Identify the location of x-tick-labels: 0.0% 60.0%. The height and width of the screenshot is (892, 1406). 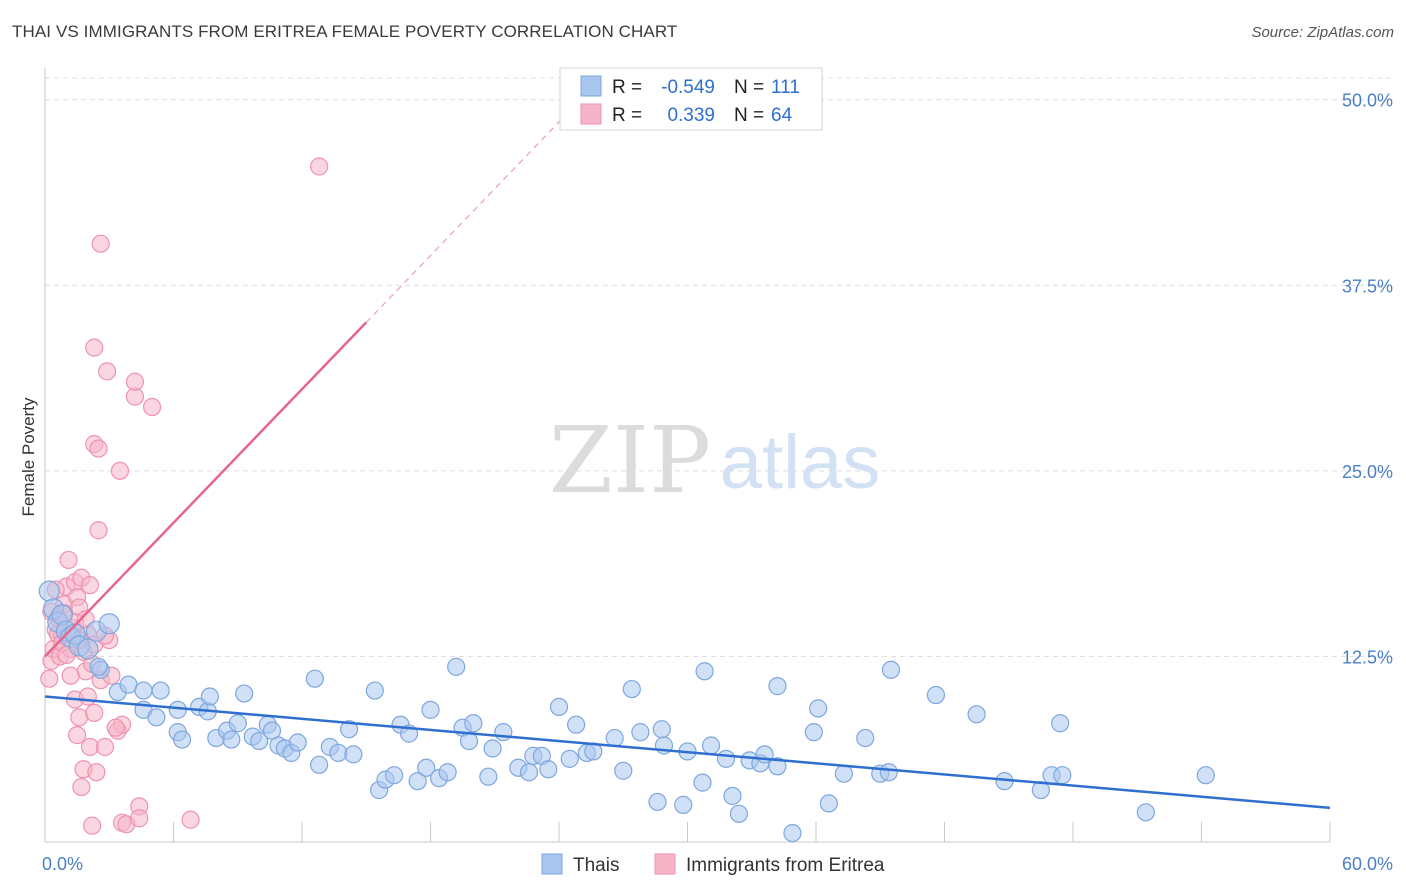
(717, 864).